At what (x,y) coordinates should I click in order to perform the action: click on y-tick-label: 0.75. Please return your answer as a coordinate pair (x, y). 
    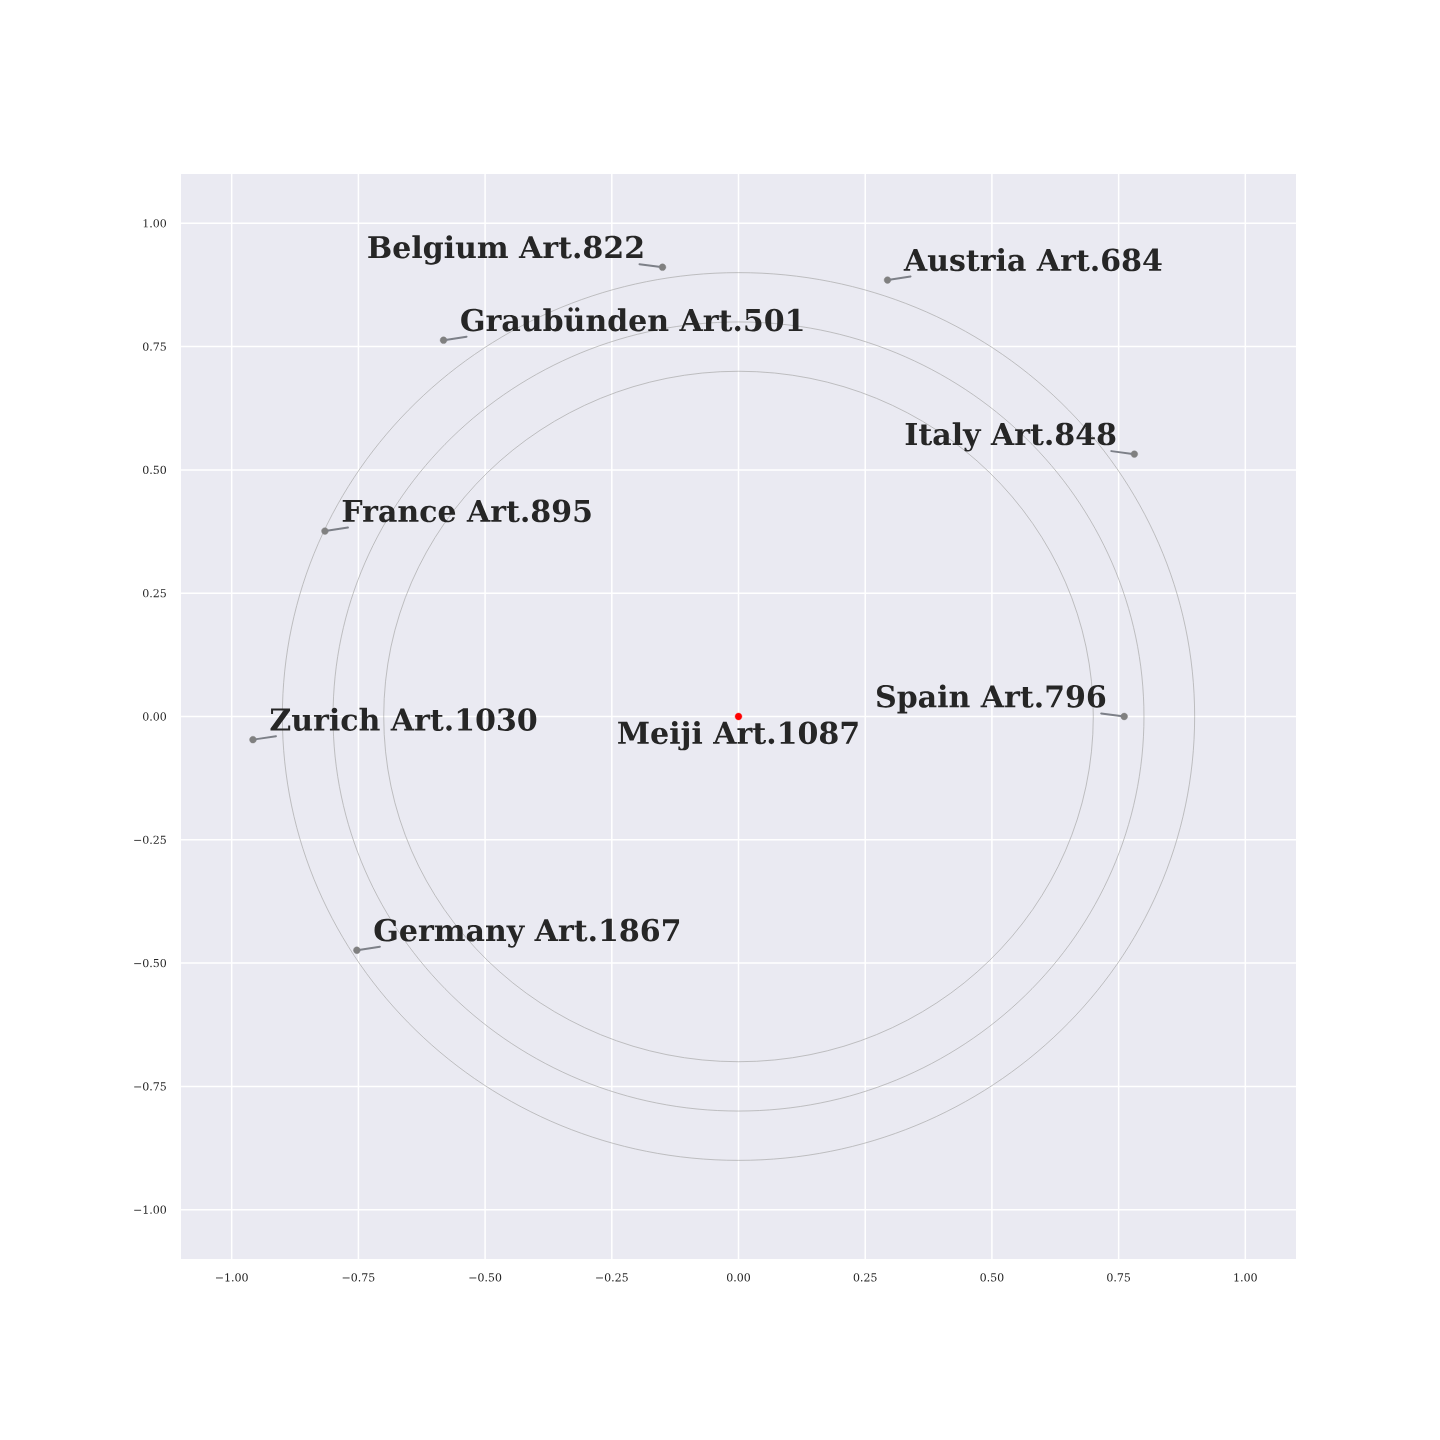
    Looking at the image, I should click on (154, 346).